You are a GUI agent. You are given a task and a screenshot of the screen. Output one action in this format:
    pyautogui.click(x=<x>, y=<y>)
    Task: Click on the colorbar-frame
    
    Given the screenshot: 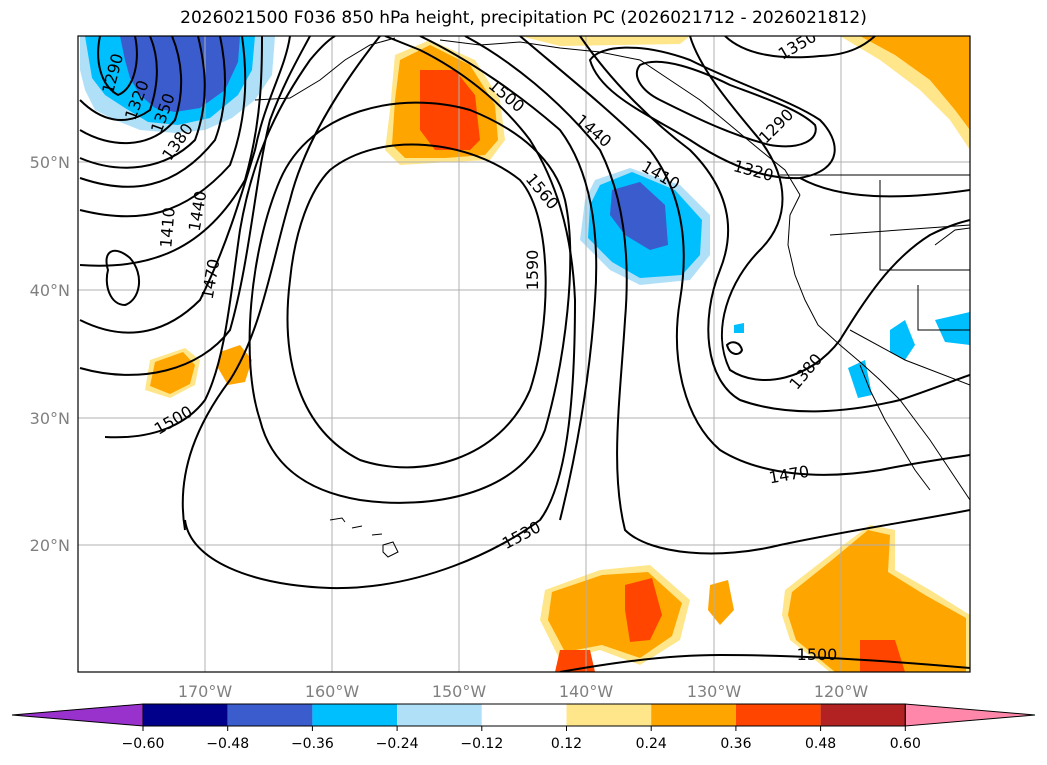 What is the action you would take?
    pyautogui.click(x=524, y=715)
    